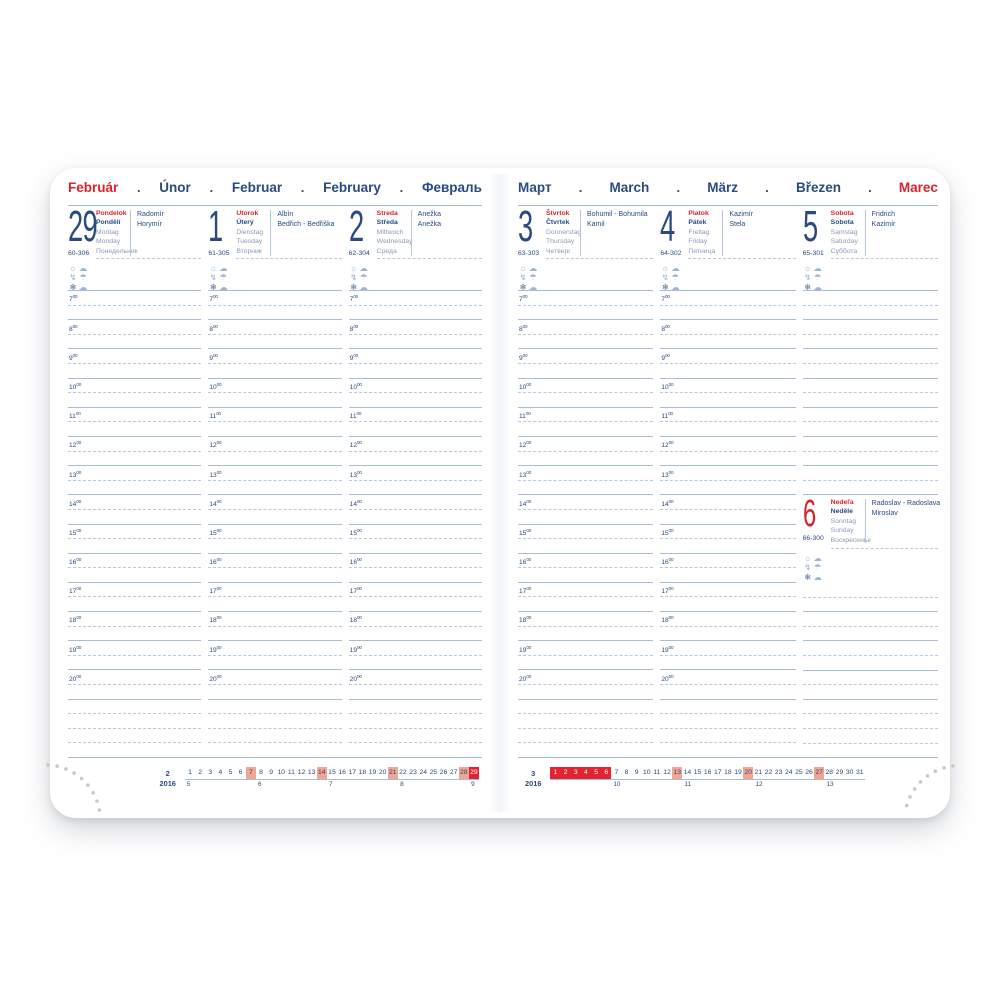 The image size is (1000, 1000). I want to click on hour-label: 900, so click(523, 357).